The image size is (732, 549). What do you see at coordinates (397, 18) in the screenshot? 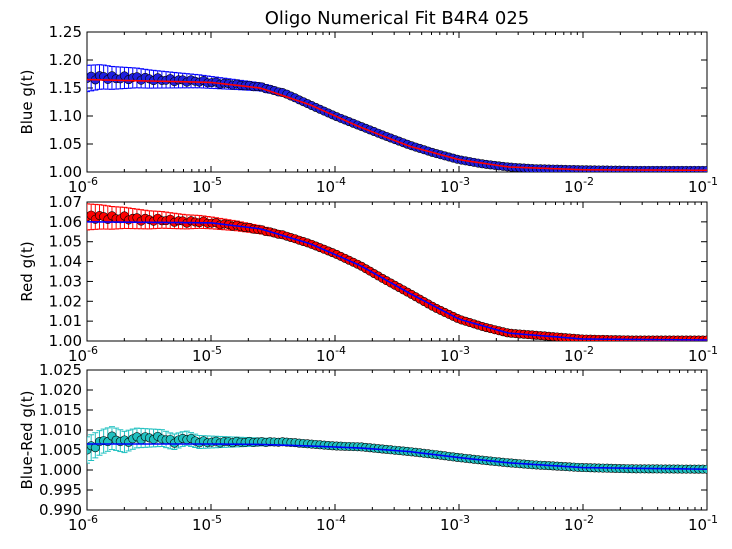
I see `chart-title: Oligo Numerical Fit B4R4 025` at bounding box center [397, 18].